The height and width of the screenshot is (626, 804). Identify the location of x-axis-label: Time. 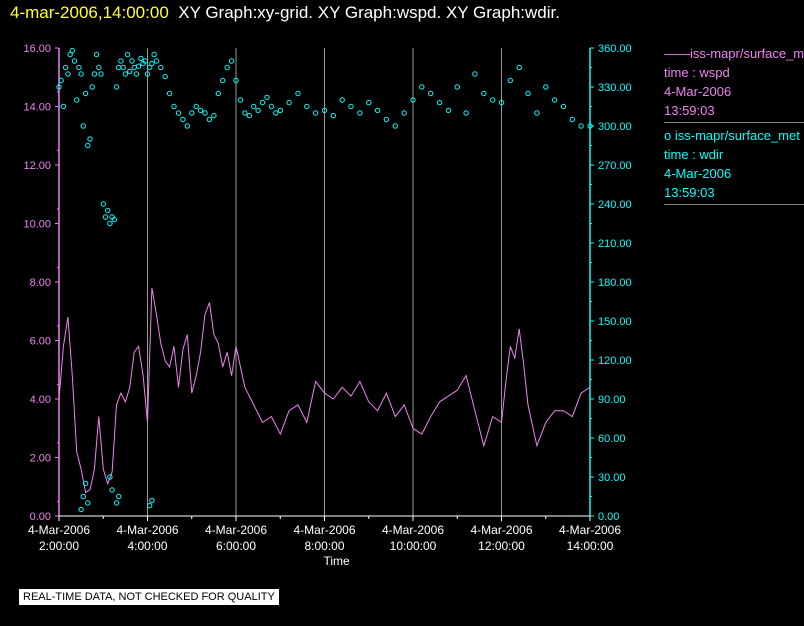
(337, 561).